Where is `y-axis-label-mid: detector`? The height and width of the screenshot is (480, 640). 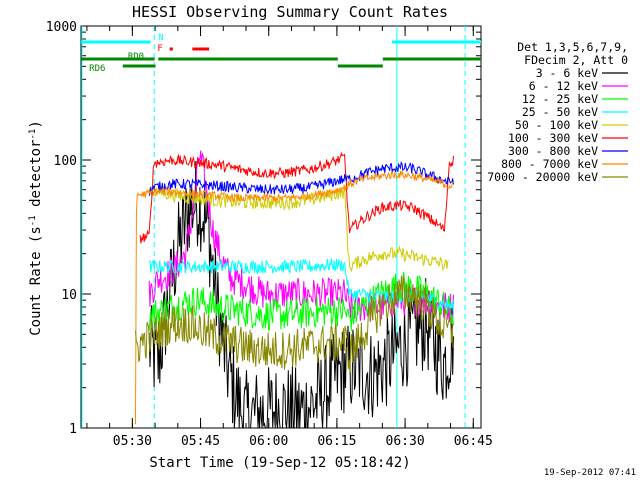 y-axis-label-mid: detector is located at coordinates (36, 178).